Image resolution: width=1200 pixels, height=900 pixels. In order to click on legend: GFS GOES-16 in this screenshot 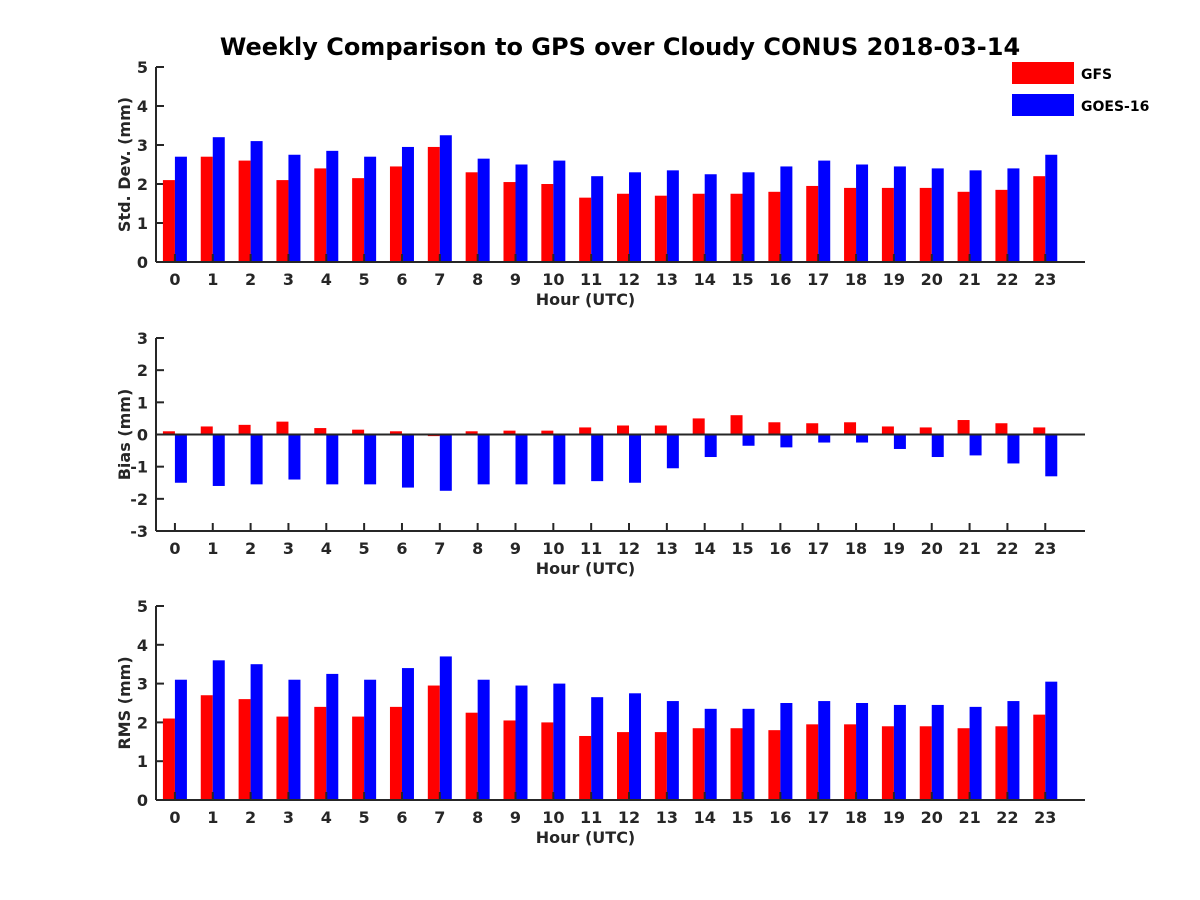, I will do `click(1080, 89)`.